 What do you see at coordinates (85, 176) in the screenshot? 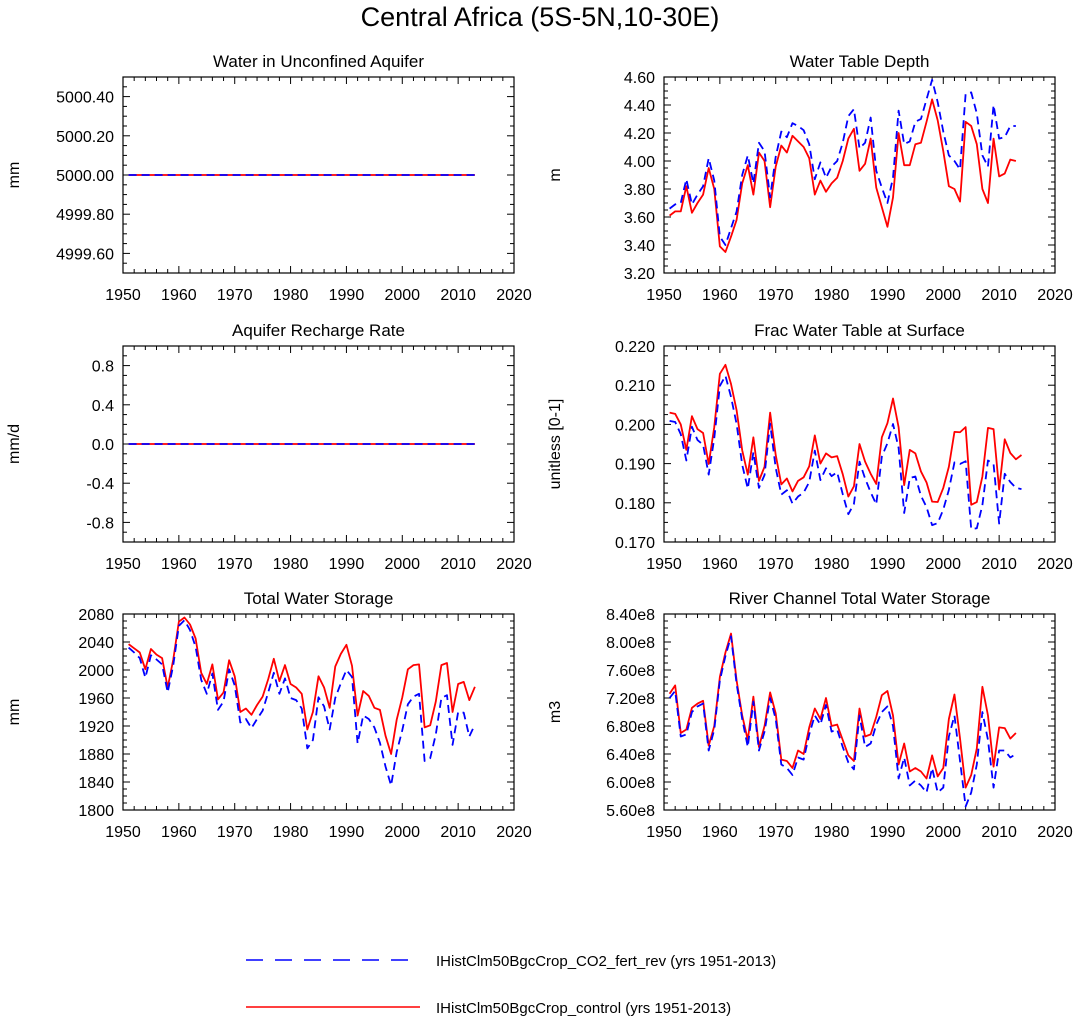
I see `y-tick-label: 5000.00` at bounding box center [85, 176].